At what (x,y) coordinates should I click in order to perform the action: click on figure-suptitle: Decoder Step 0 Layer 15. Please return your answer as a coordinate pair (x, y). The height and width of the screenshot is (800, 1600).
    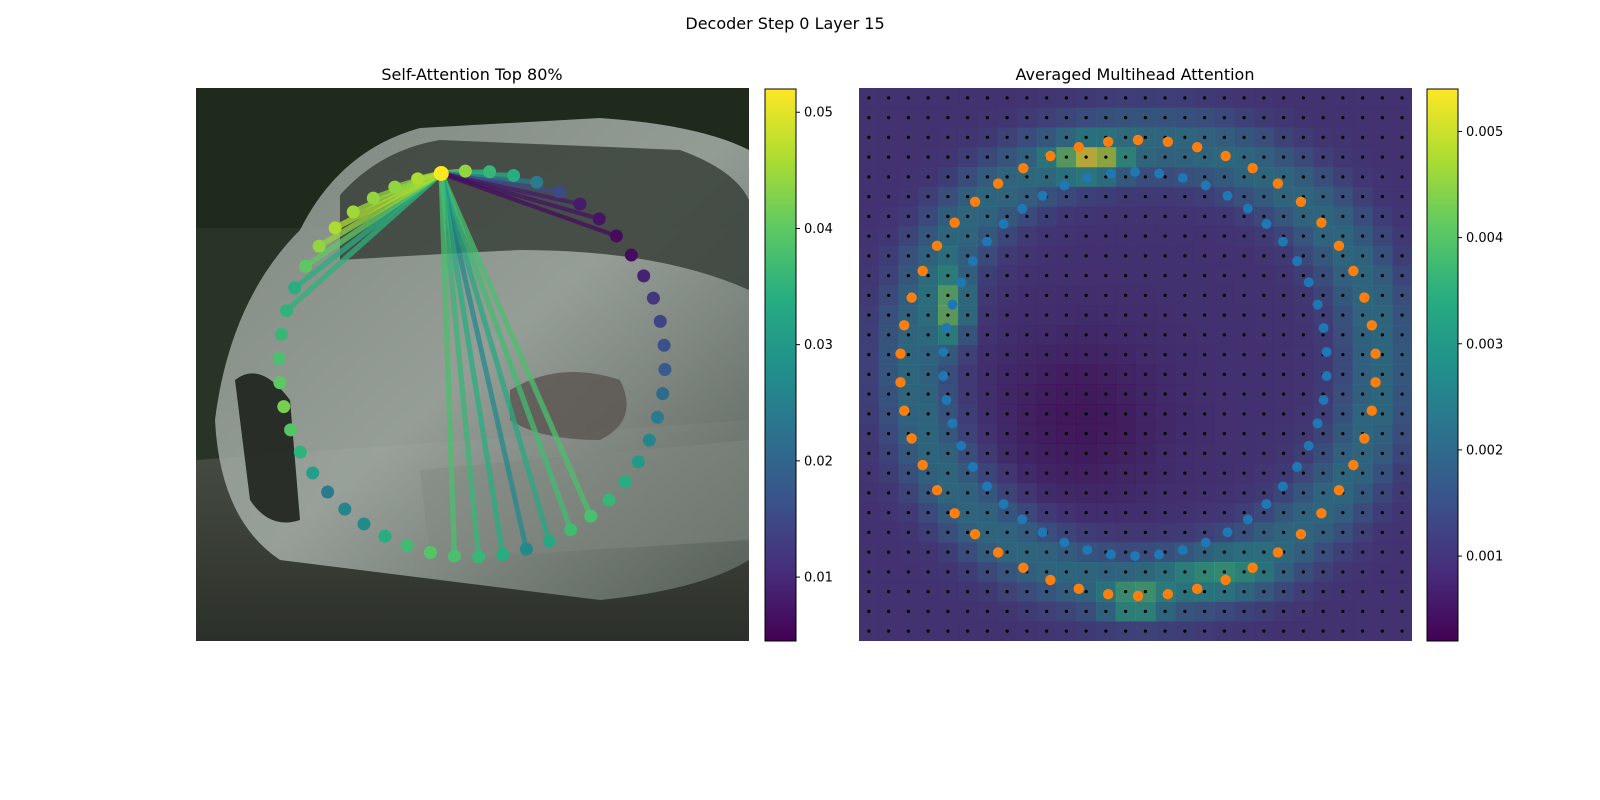
    Looking at the image, I should click on (784, 23).